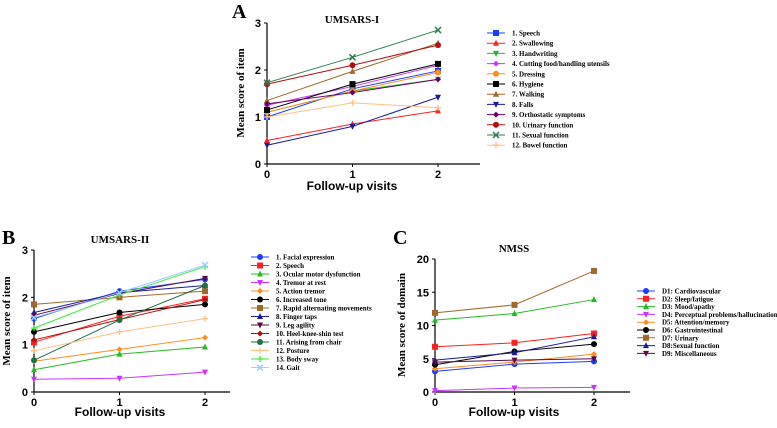 The width and height of the screenshot is (777, 428). Describe the element at coordinates (306, 274) in the screenshot. I see `legend-item: 3. Ocular motor dysfunction` at that location.